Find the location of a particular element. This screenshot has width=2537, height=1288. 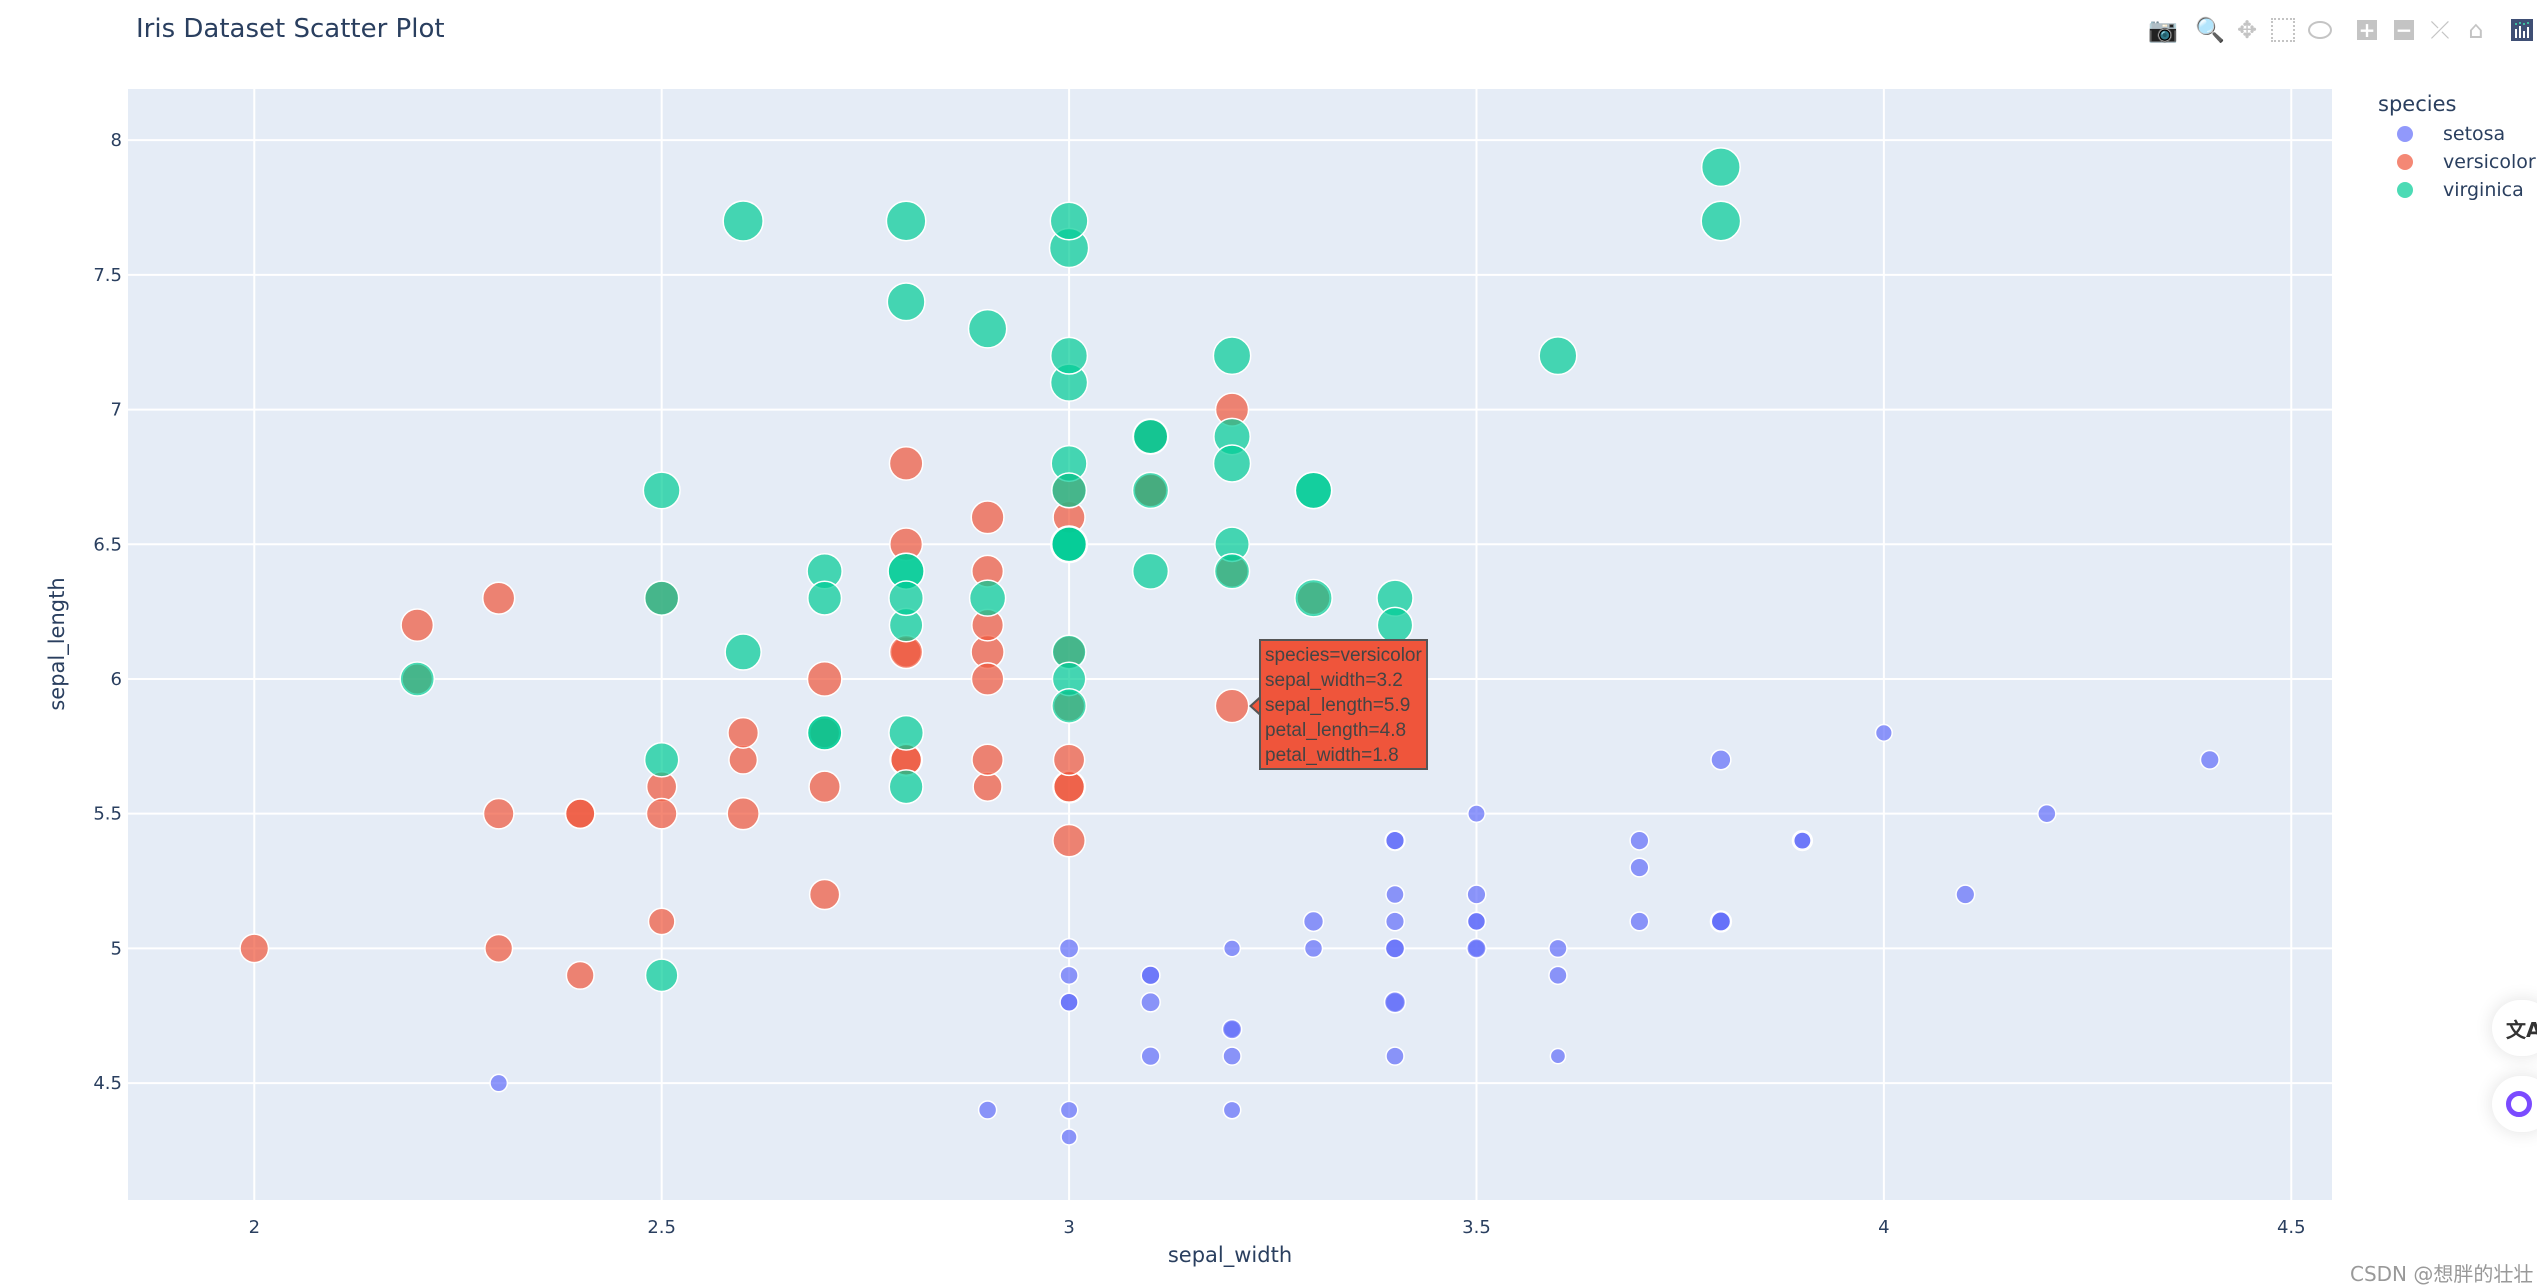

pan-icon: ✥ is located at coordinates (2247, 30).